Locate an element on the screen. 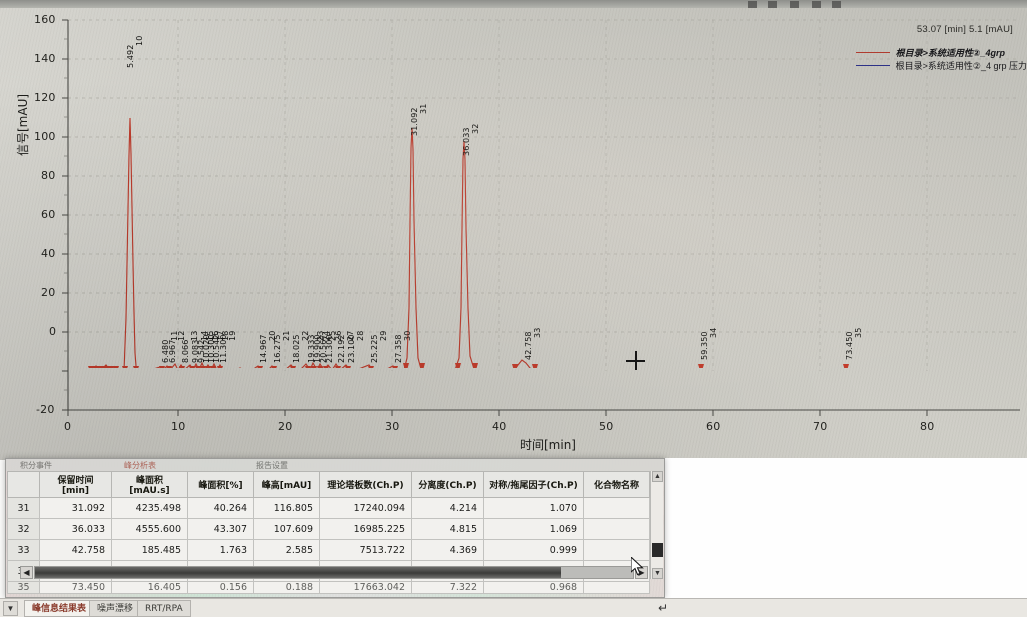 The width and height of the screenshot is (1027, 617). cell-area: 4555.600 is located at coordinates (149, 529).